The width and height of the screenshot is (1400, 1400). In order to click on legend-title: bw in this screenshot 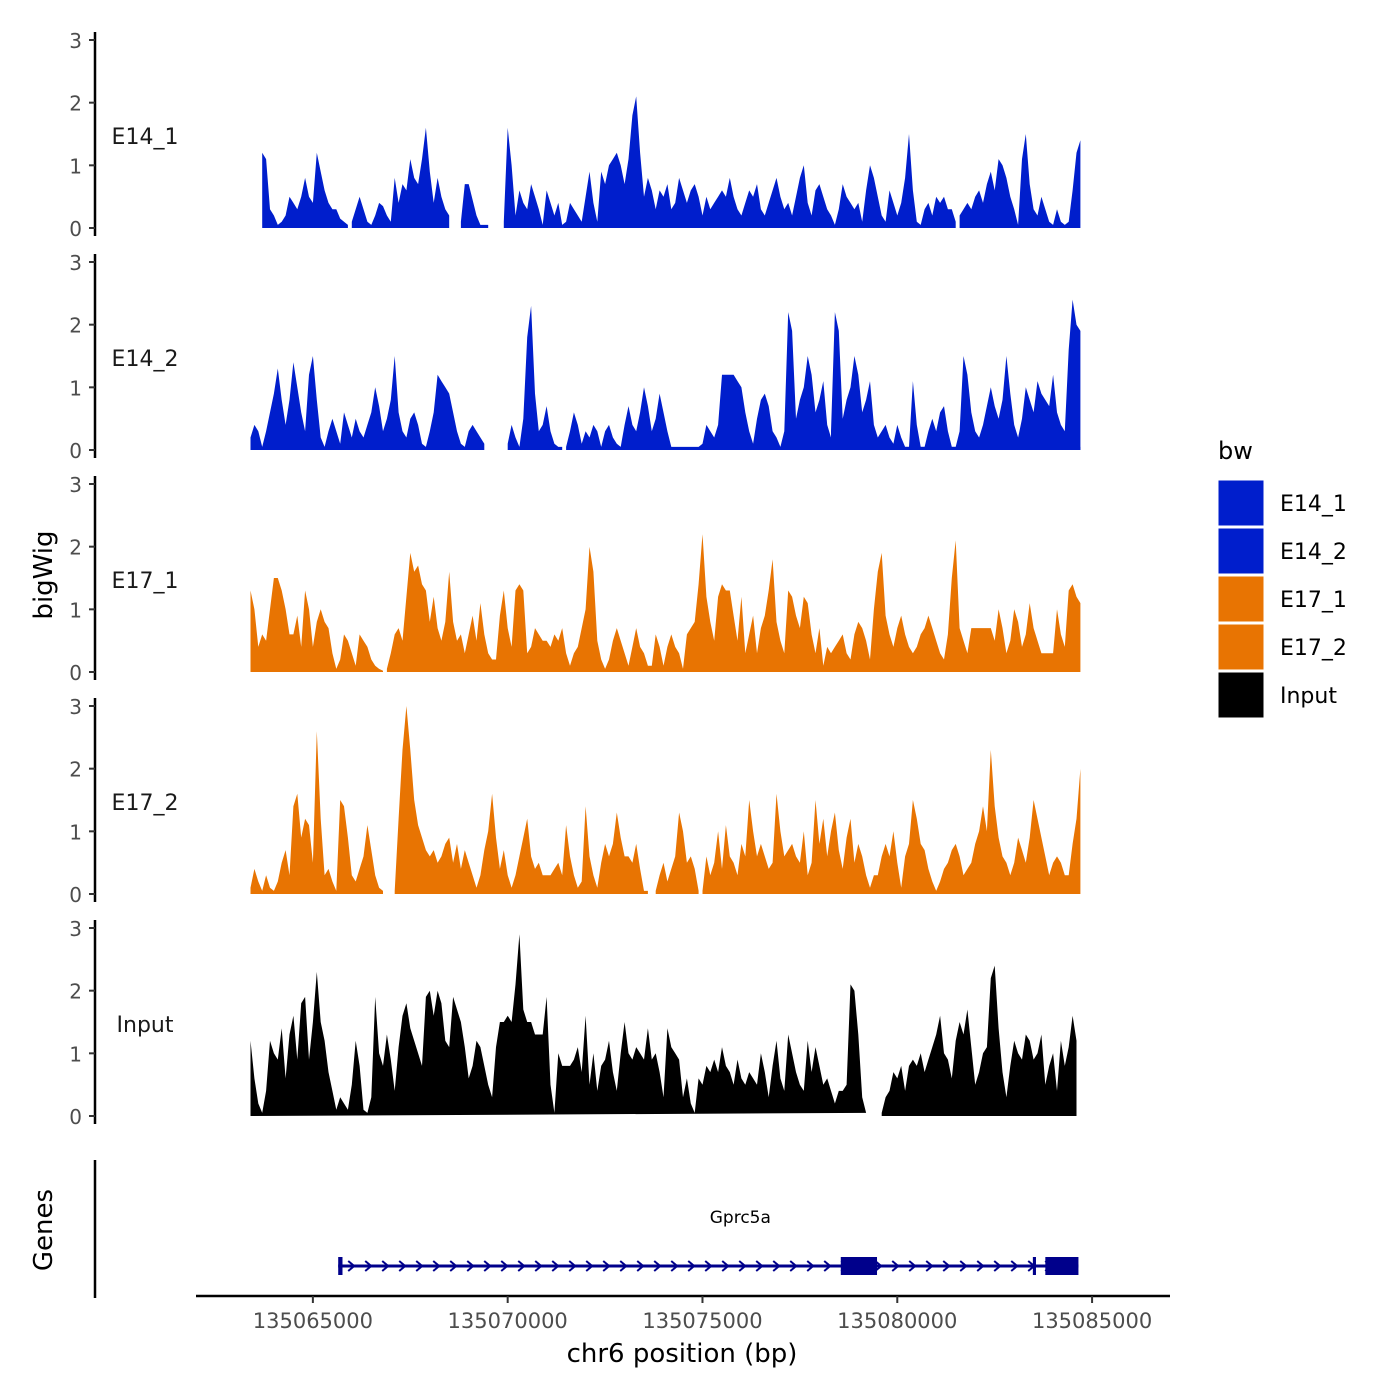, I will do `click(1235, 451)`.